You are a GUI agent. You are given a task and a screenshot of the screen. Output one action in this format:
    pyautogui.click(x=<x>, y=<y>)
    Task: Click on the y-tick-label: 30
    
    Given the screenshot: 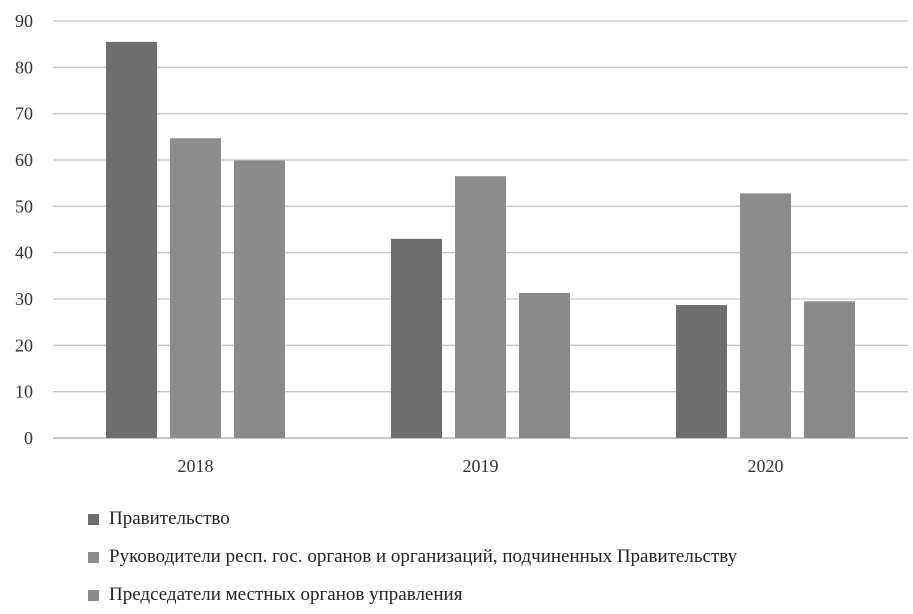 What is the action you would take?
    pyautogui.click(x=24, y=299)
    